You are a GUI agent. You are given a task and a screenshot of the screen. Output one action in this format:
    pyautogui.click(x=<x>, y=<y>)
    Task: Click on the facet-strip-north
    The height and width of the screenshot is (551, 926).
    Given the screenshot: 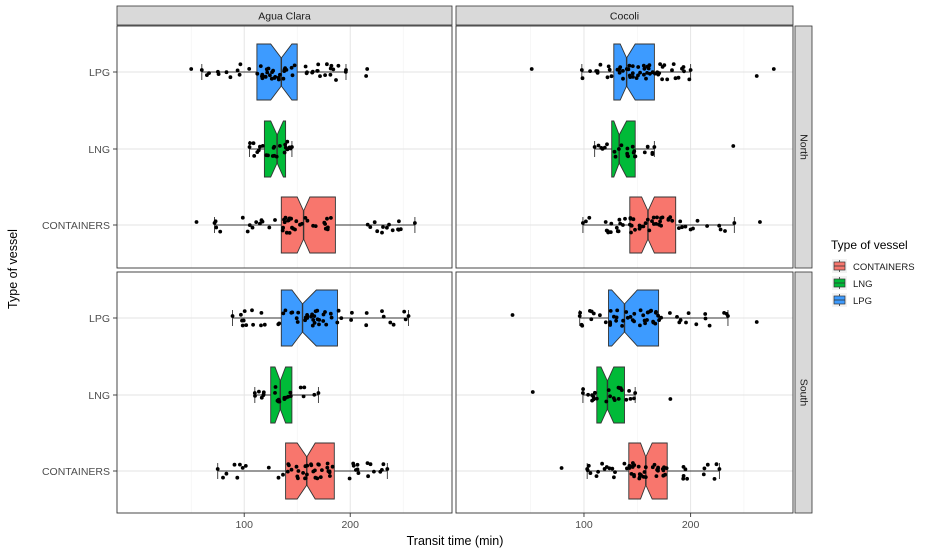 What is the action you would take?
    pyautogui.click(x=803, y=147)
    